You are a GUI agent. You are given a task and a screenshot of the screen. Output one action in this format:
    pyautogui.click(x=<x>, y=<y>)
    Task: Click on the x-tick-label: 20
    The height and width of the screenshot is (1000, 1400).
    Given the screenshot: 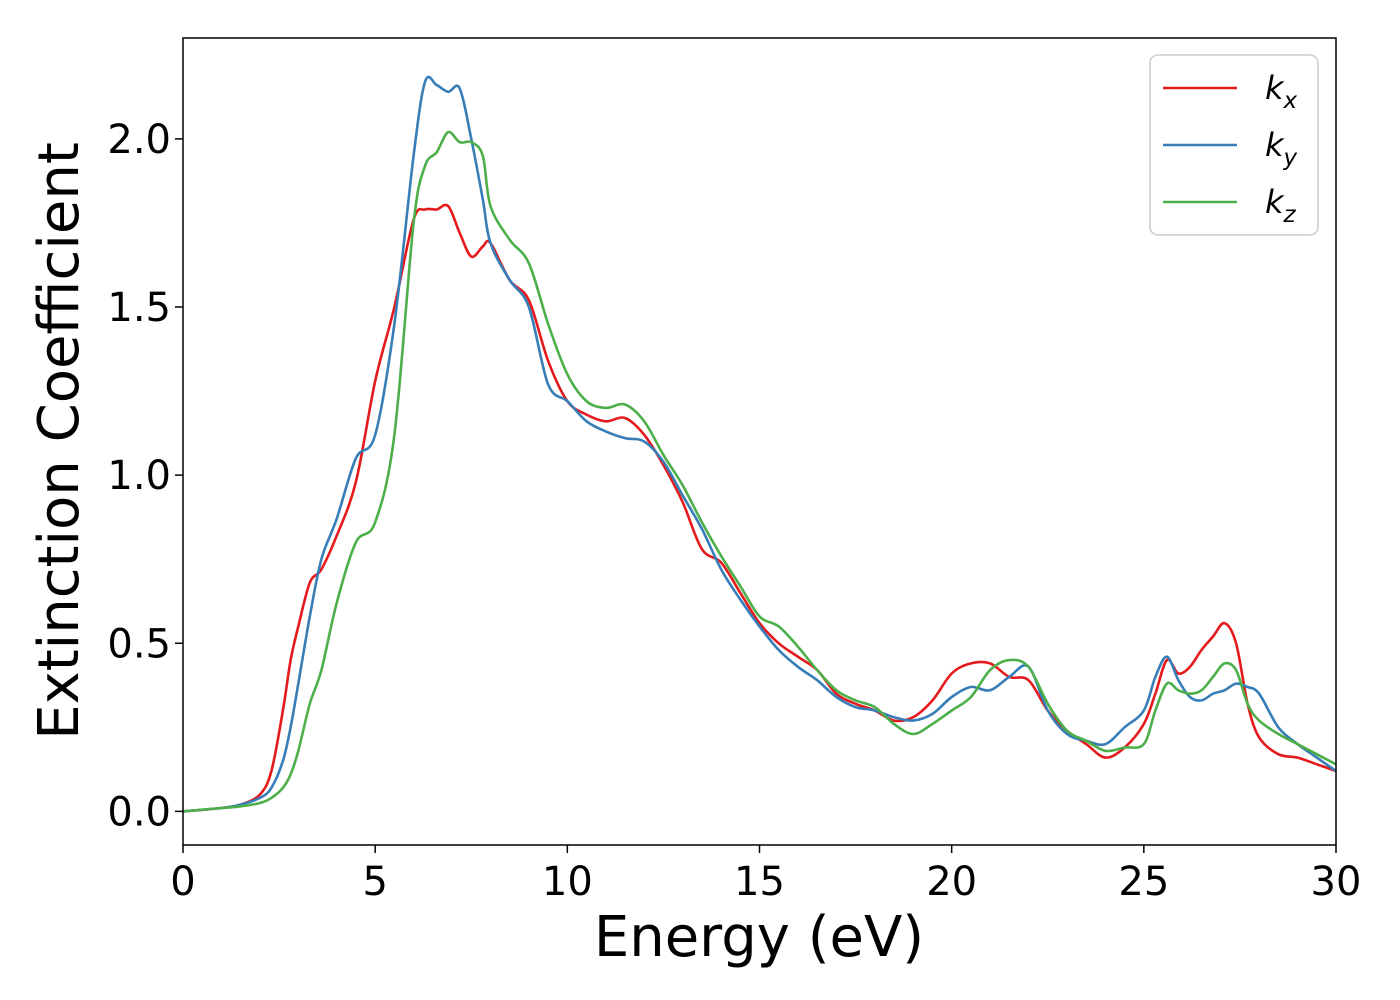 What is the action you would take?
    pyautogui.click(x=951, y=882)
    